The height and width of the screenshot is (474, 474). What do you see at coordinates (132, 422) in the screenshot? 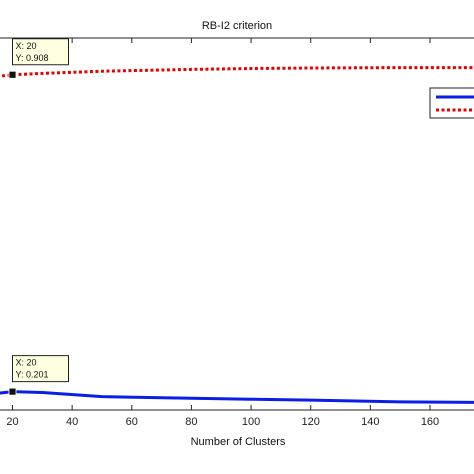
I see `x-tick-label: 60` at bounding box center [132, 422].